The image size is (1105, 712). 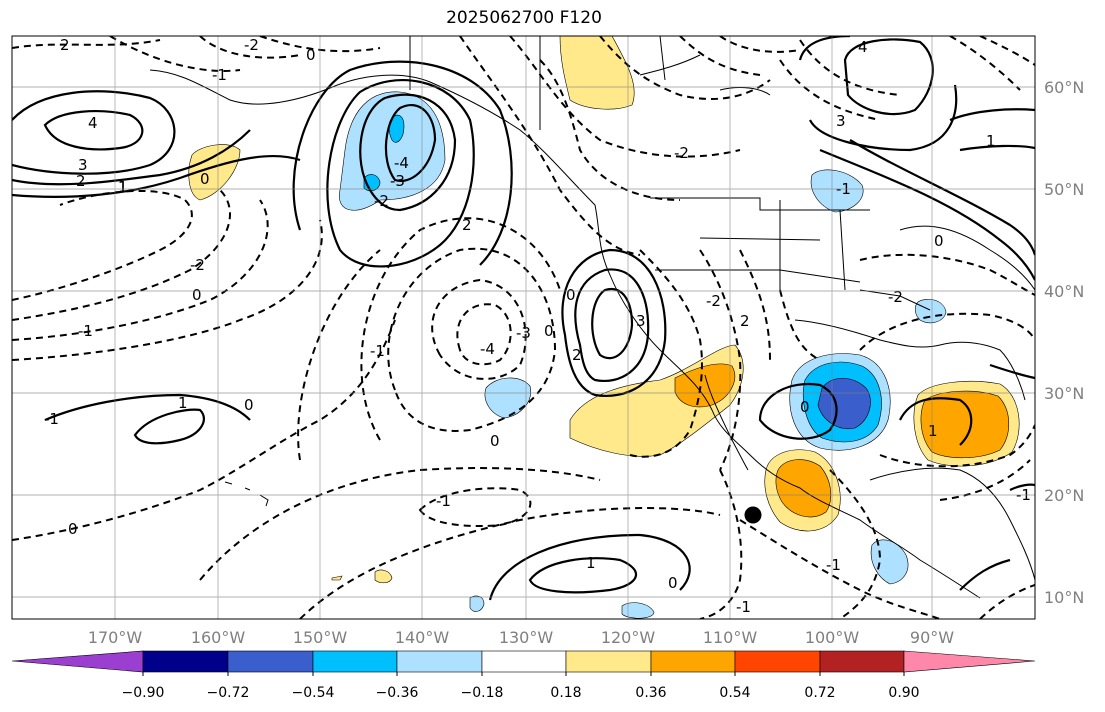 I want to click on lat-label: 50°N, so click(x=1064, y=189).